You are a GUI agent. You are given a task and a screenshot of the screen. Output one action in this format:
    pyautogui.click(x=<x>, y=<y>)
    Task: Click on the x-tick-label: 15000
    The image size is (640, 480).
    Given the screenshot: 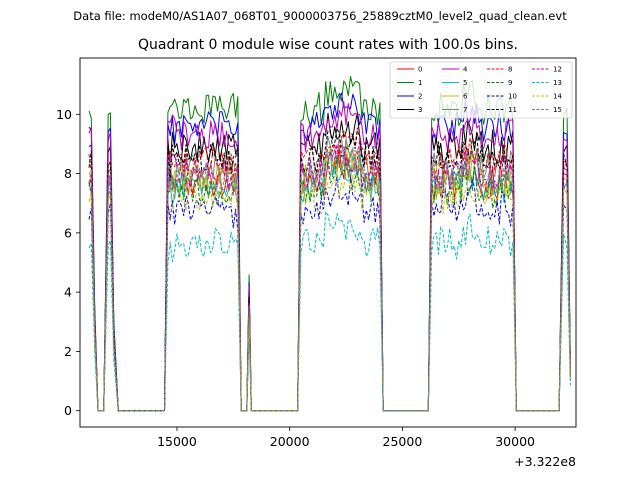 What is the action you would take?
    pyautogui.click(x=177, y=441)
    